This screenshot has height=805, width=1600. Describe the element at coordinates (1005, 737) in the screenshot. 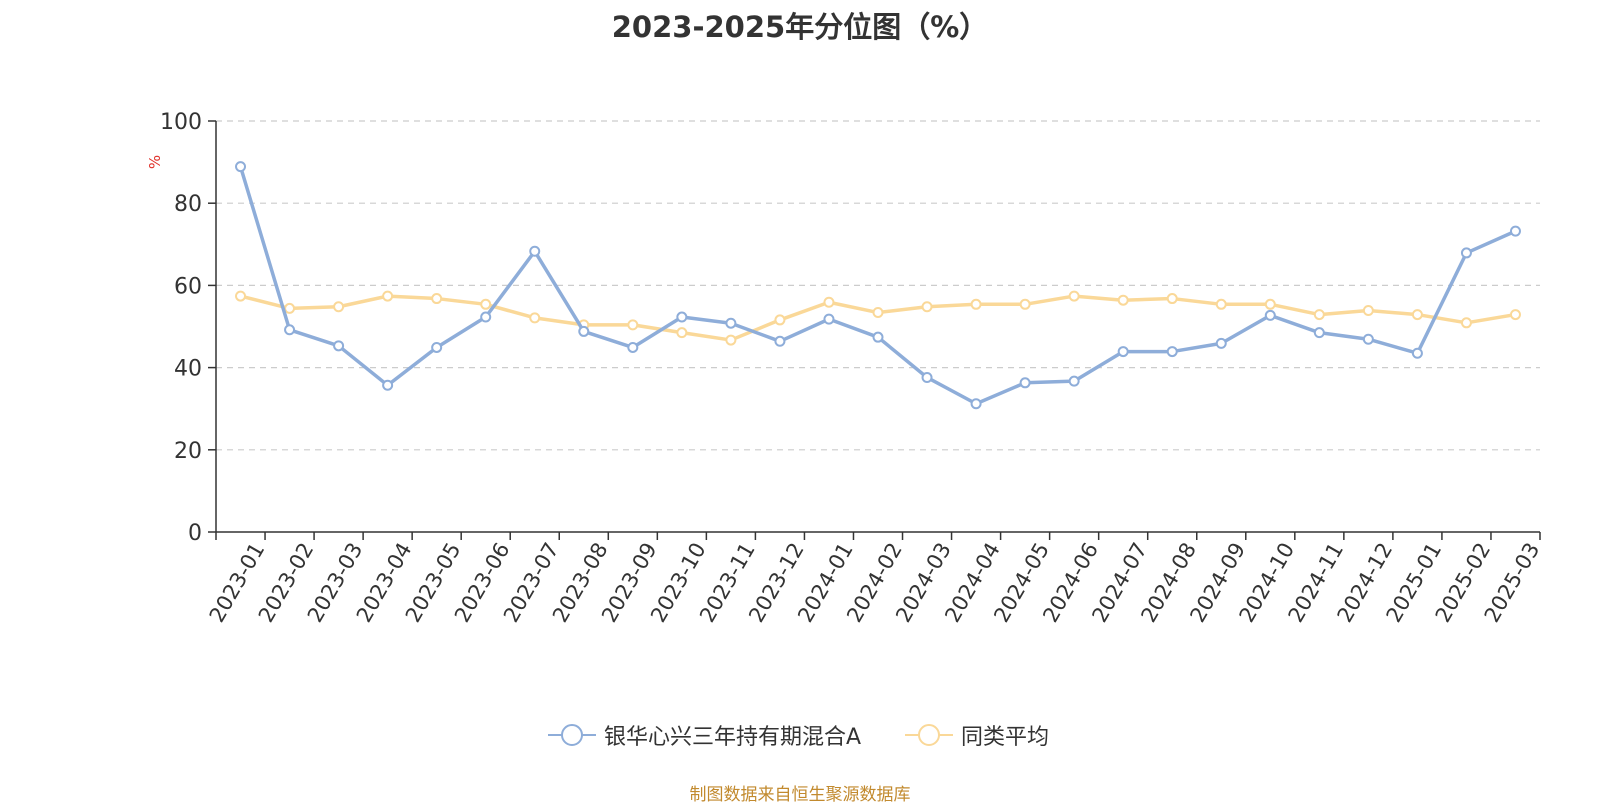

I see `legend-average-label: 同类平均` at that location.